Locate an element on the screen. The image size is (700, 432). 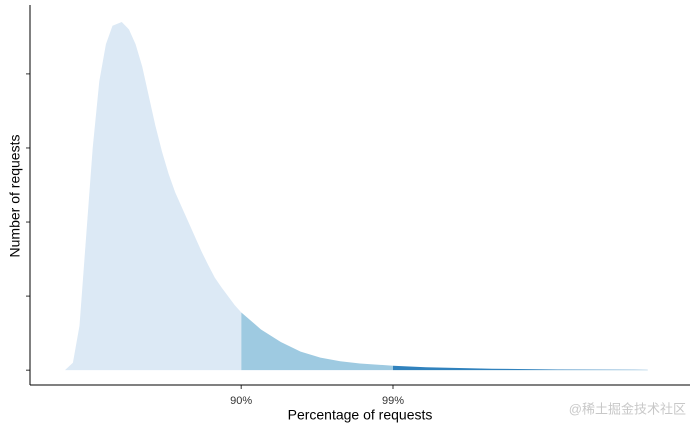
x-axis-title: Percentage of requests is located at coordinates (360, 415).